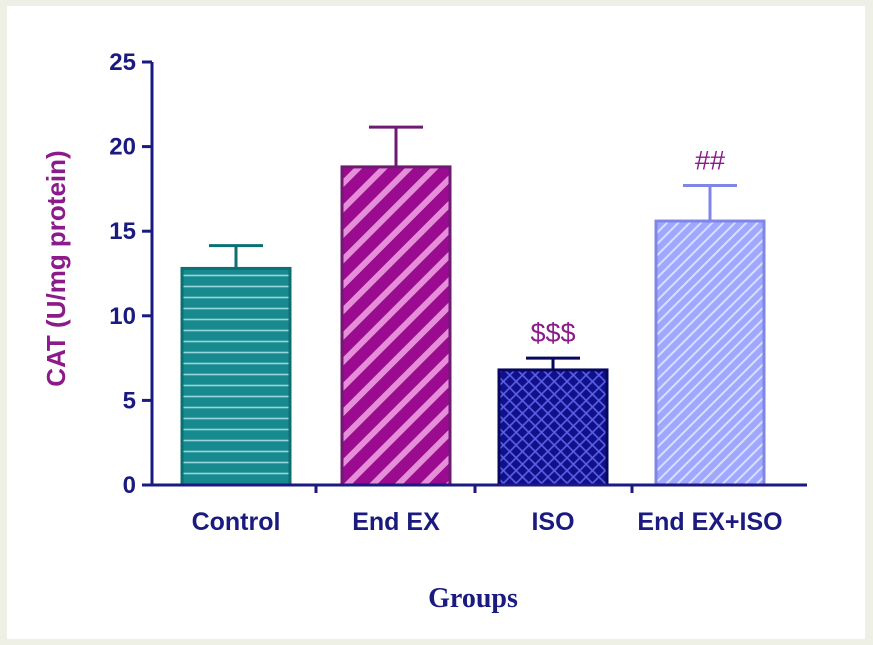  Describe the element at coordinates (553, 427) in the screenshot. I see `bar-iso` at that location.